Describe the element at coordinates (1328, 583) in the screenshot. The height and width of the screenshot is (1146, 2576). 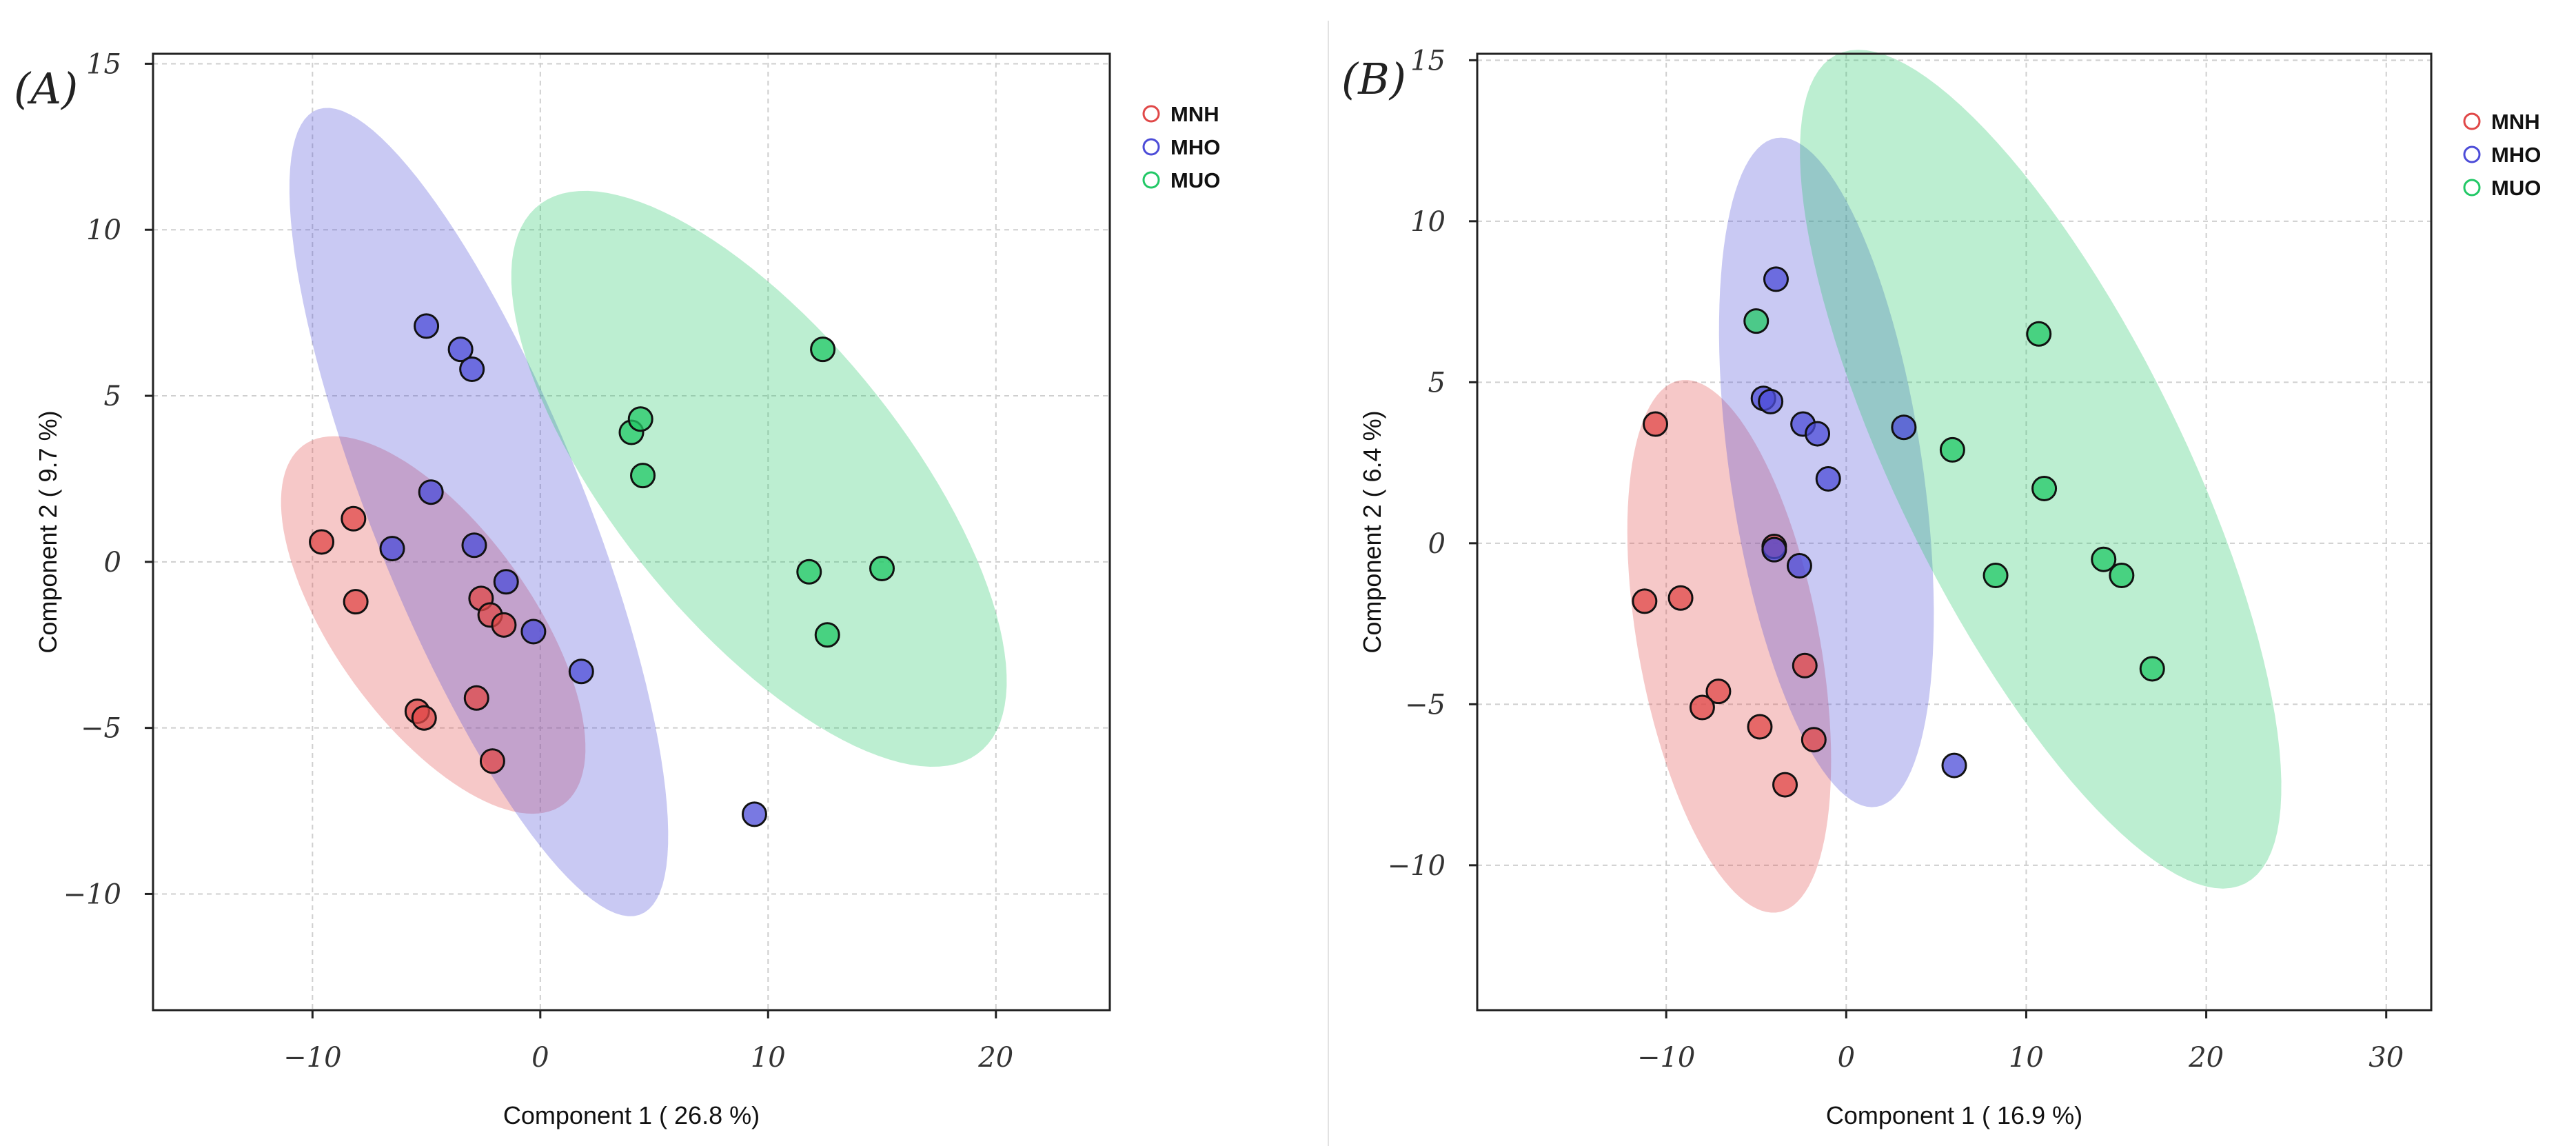
I see `panel-divider` at that location.